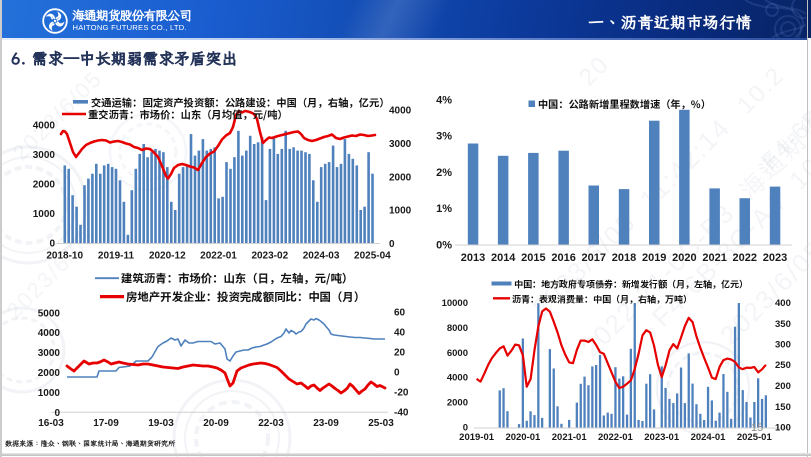  Describe the element at coordinates (477, 437) in the screenshot. I see `svg-text: 2019-01` at that location.